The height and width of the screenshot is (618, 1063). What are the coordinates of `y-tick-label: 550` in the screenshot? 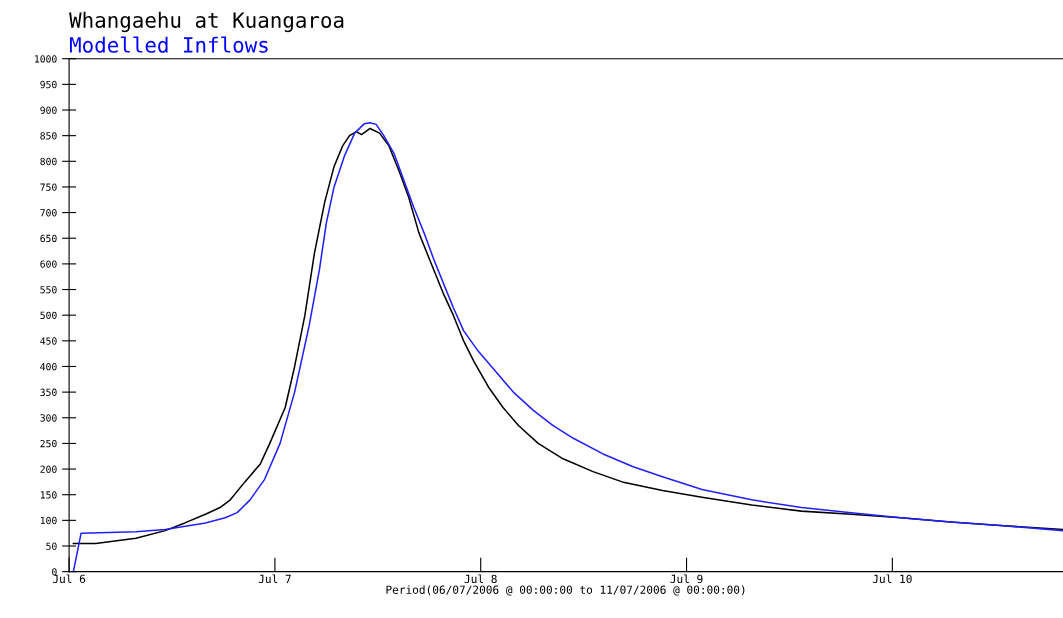 It's located at (48, 290).